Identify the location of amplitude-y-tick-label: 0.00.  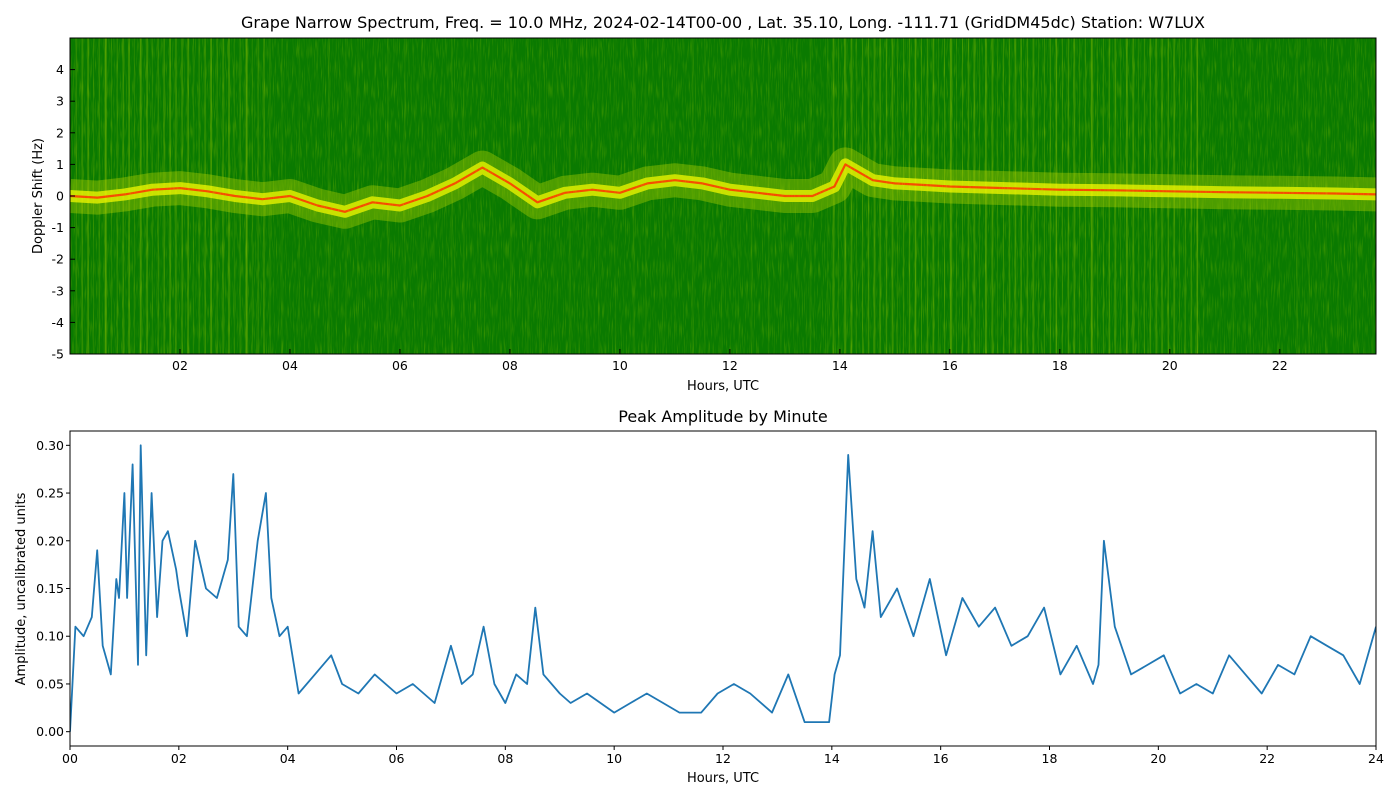
(50, 731).